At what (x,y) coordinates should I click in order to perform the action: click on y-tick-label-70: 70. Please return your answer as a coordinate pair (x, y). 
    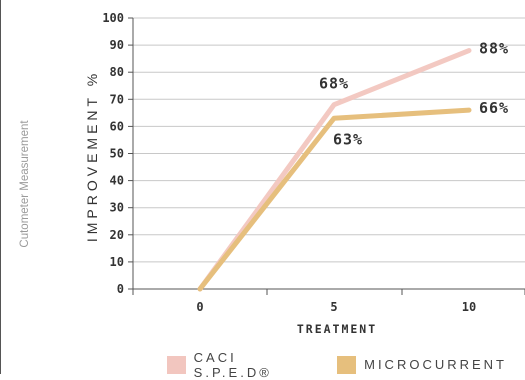
    Looking at the image, I should click on (117, 99).